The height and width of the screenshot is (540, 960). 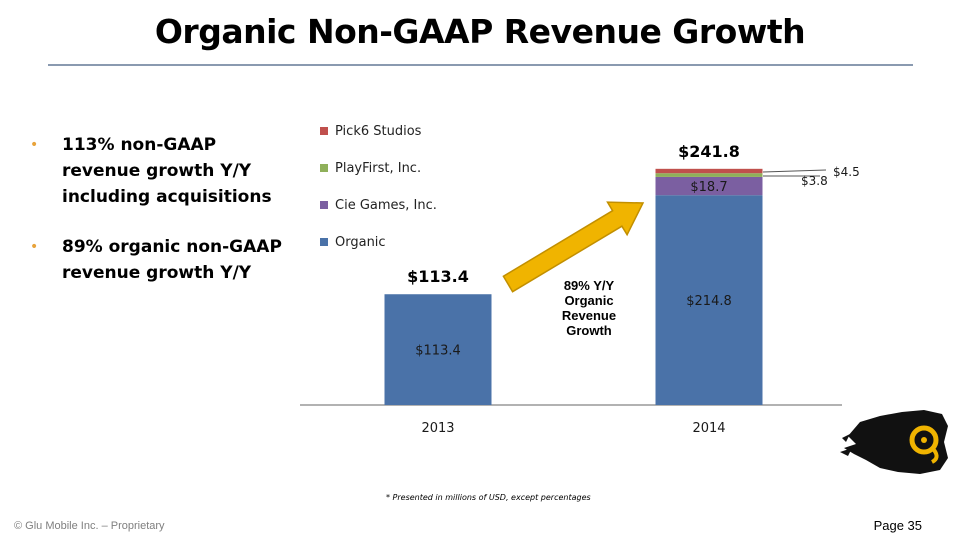 I want to click on leader-line, so click(x=794, y=171).